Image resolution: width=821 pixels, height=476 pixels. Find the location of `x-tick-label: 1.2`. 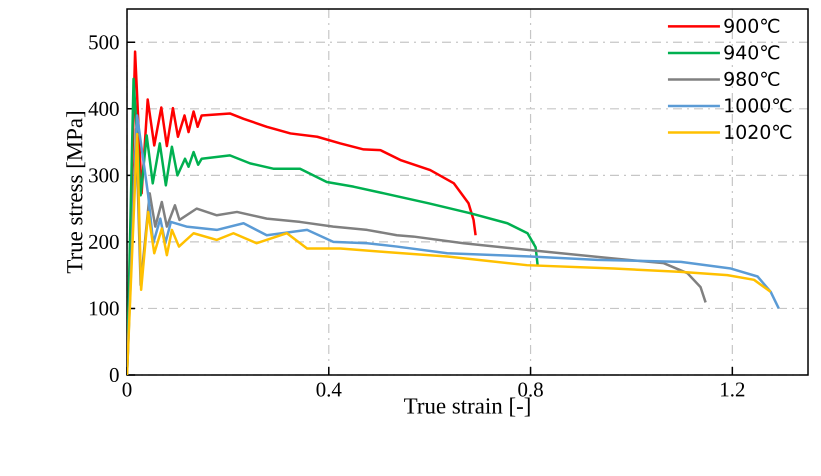

x-tick-label: 1.2 is located at coordinates (732, 389).